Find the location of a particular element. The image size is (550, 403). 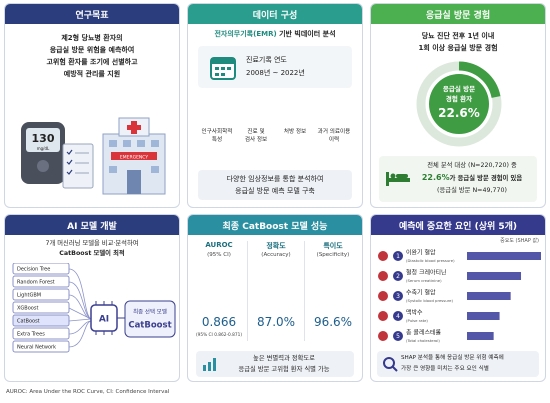

data-items: 인구사회학적 특성 진료 및 검사 정보 처방 정보 과거 의료이용 이력 is located at coordinates (275, 130).